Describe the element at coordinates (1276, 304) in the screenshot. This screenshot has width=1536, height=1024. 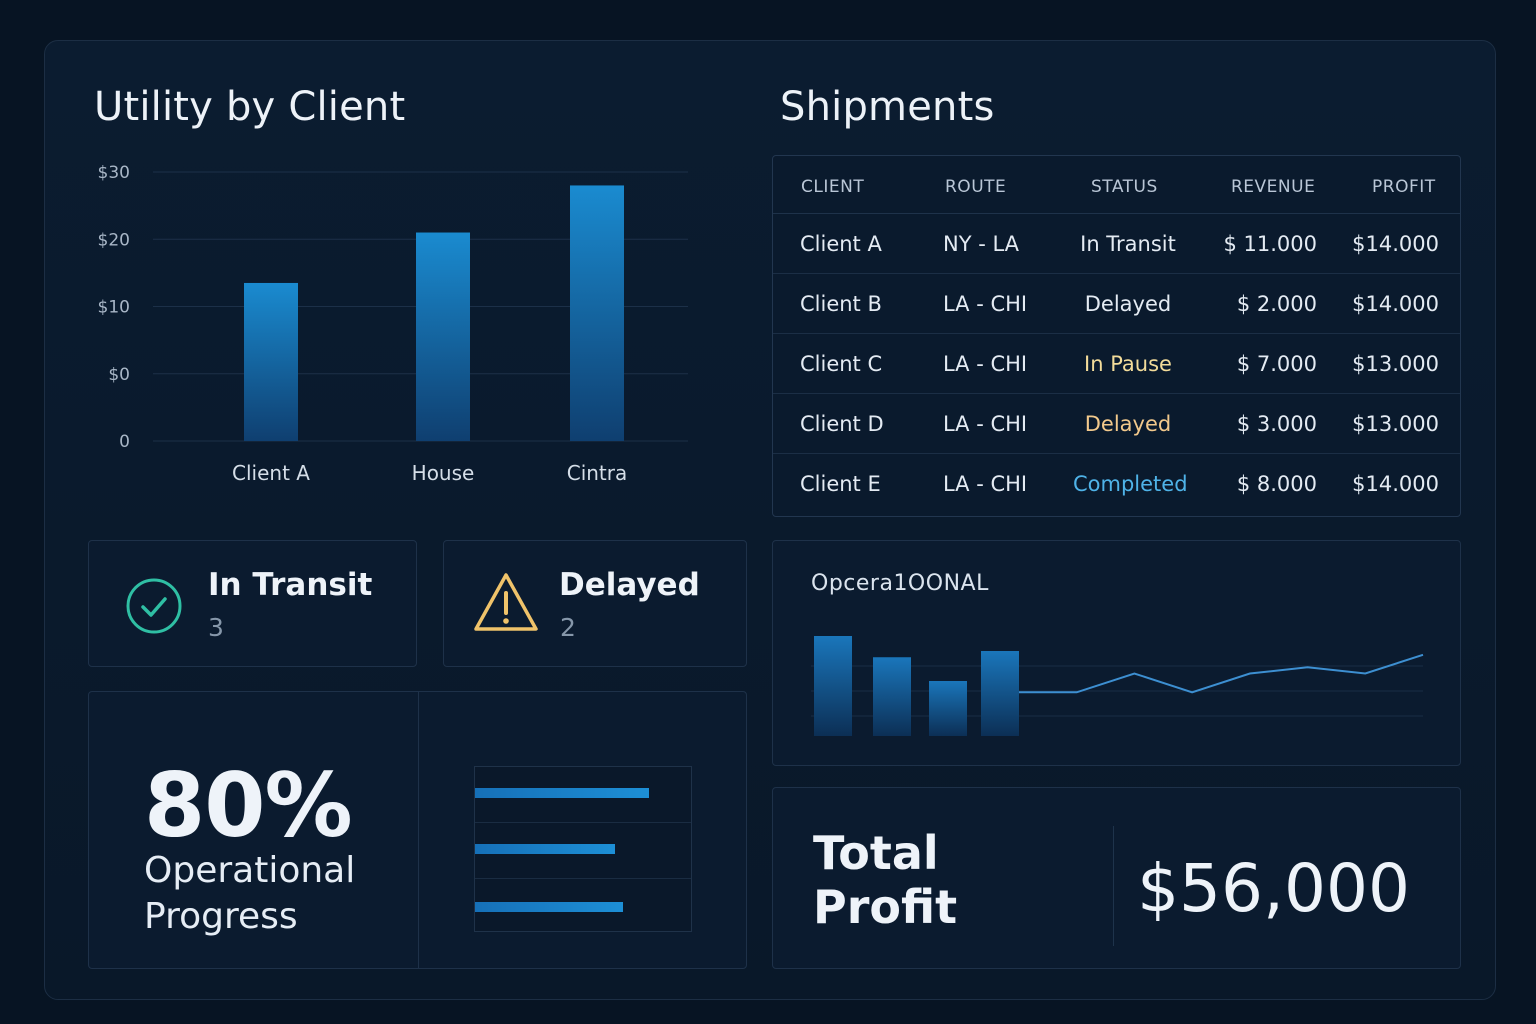
I see `cell-revenue: $ 2.000` at that location.